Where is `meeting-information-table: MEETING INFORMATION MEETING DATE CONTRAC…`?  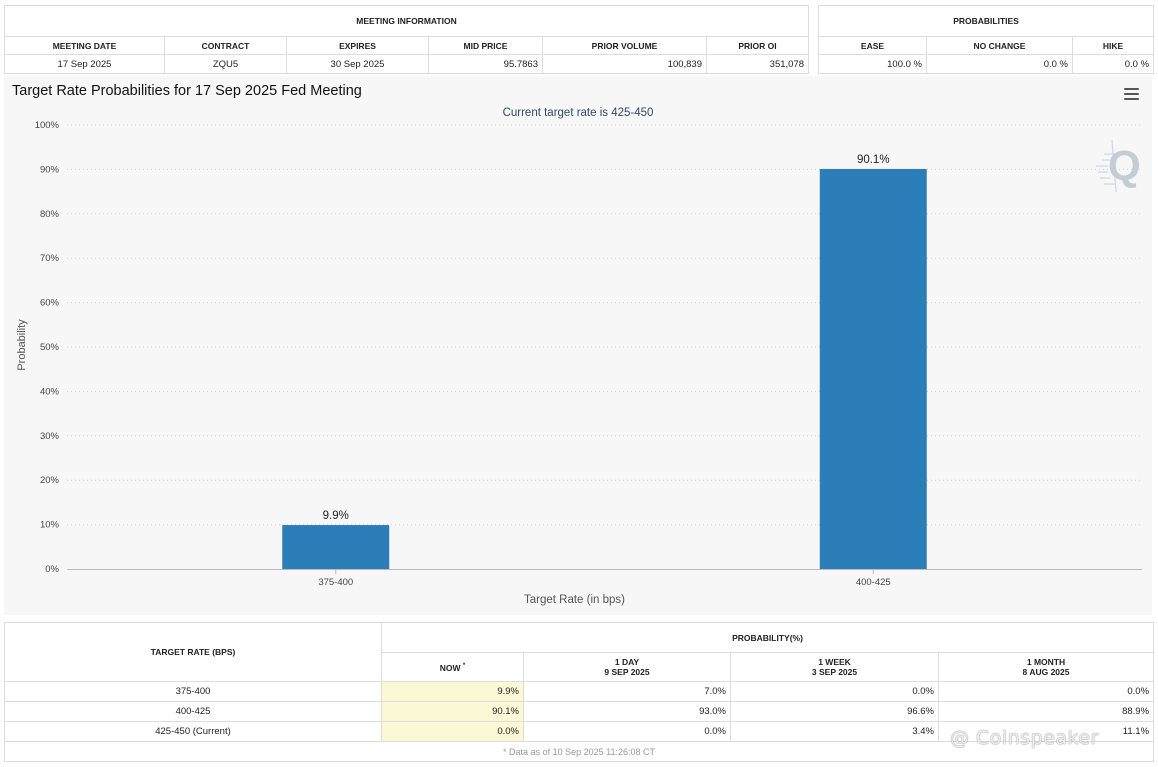
meeting-information-table: MEETING INFORMATION MEETING DATE CONTRAC… is located at coordinates (406, 39).